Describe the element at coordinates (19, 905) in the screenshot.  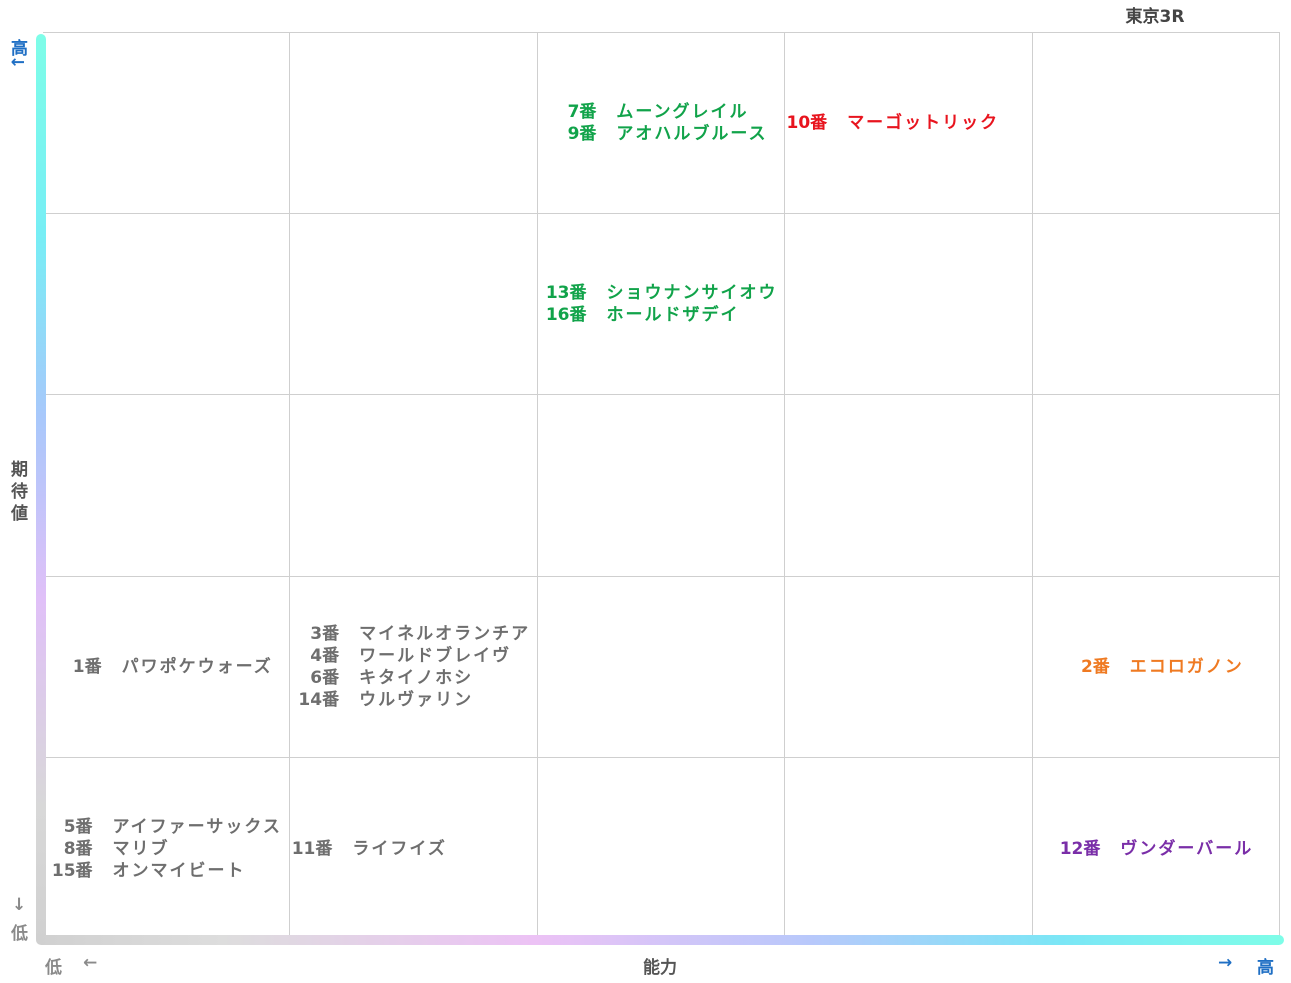
I see `down-arrow-icon: ↓` at that location.